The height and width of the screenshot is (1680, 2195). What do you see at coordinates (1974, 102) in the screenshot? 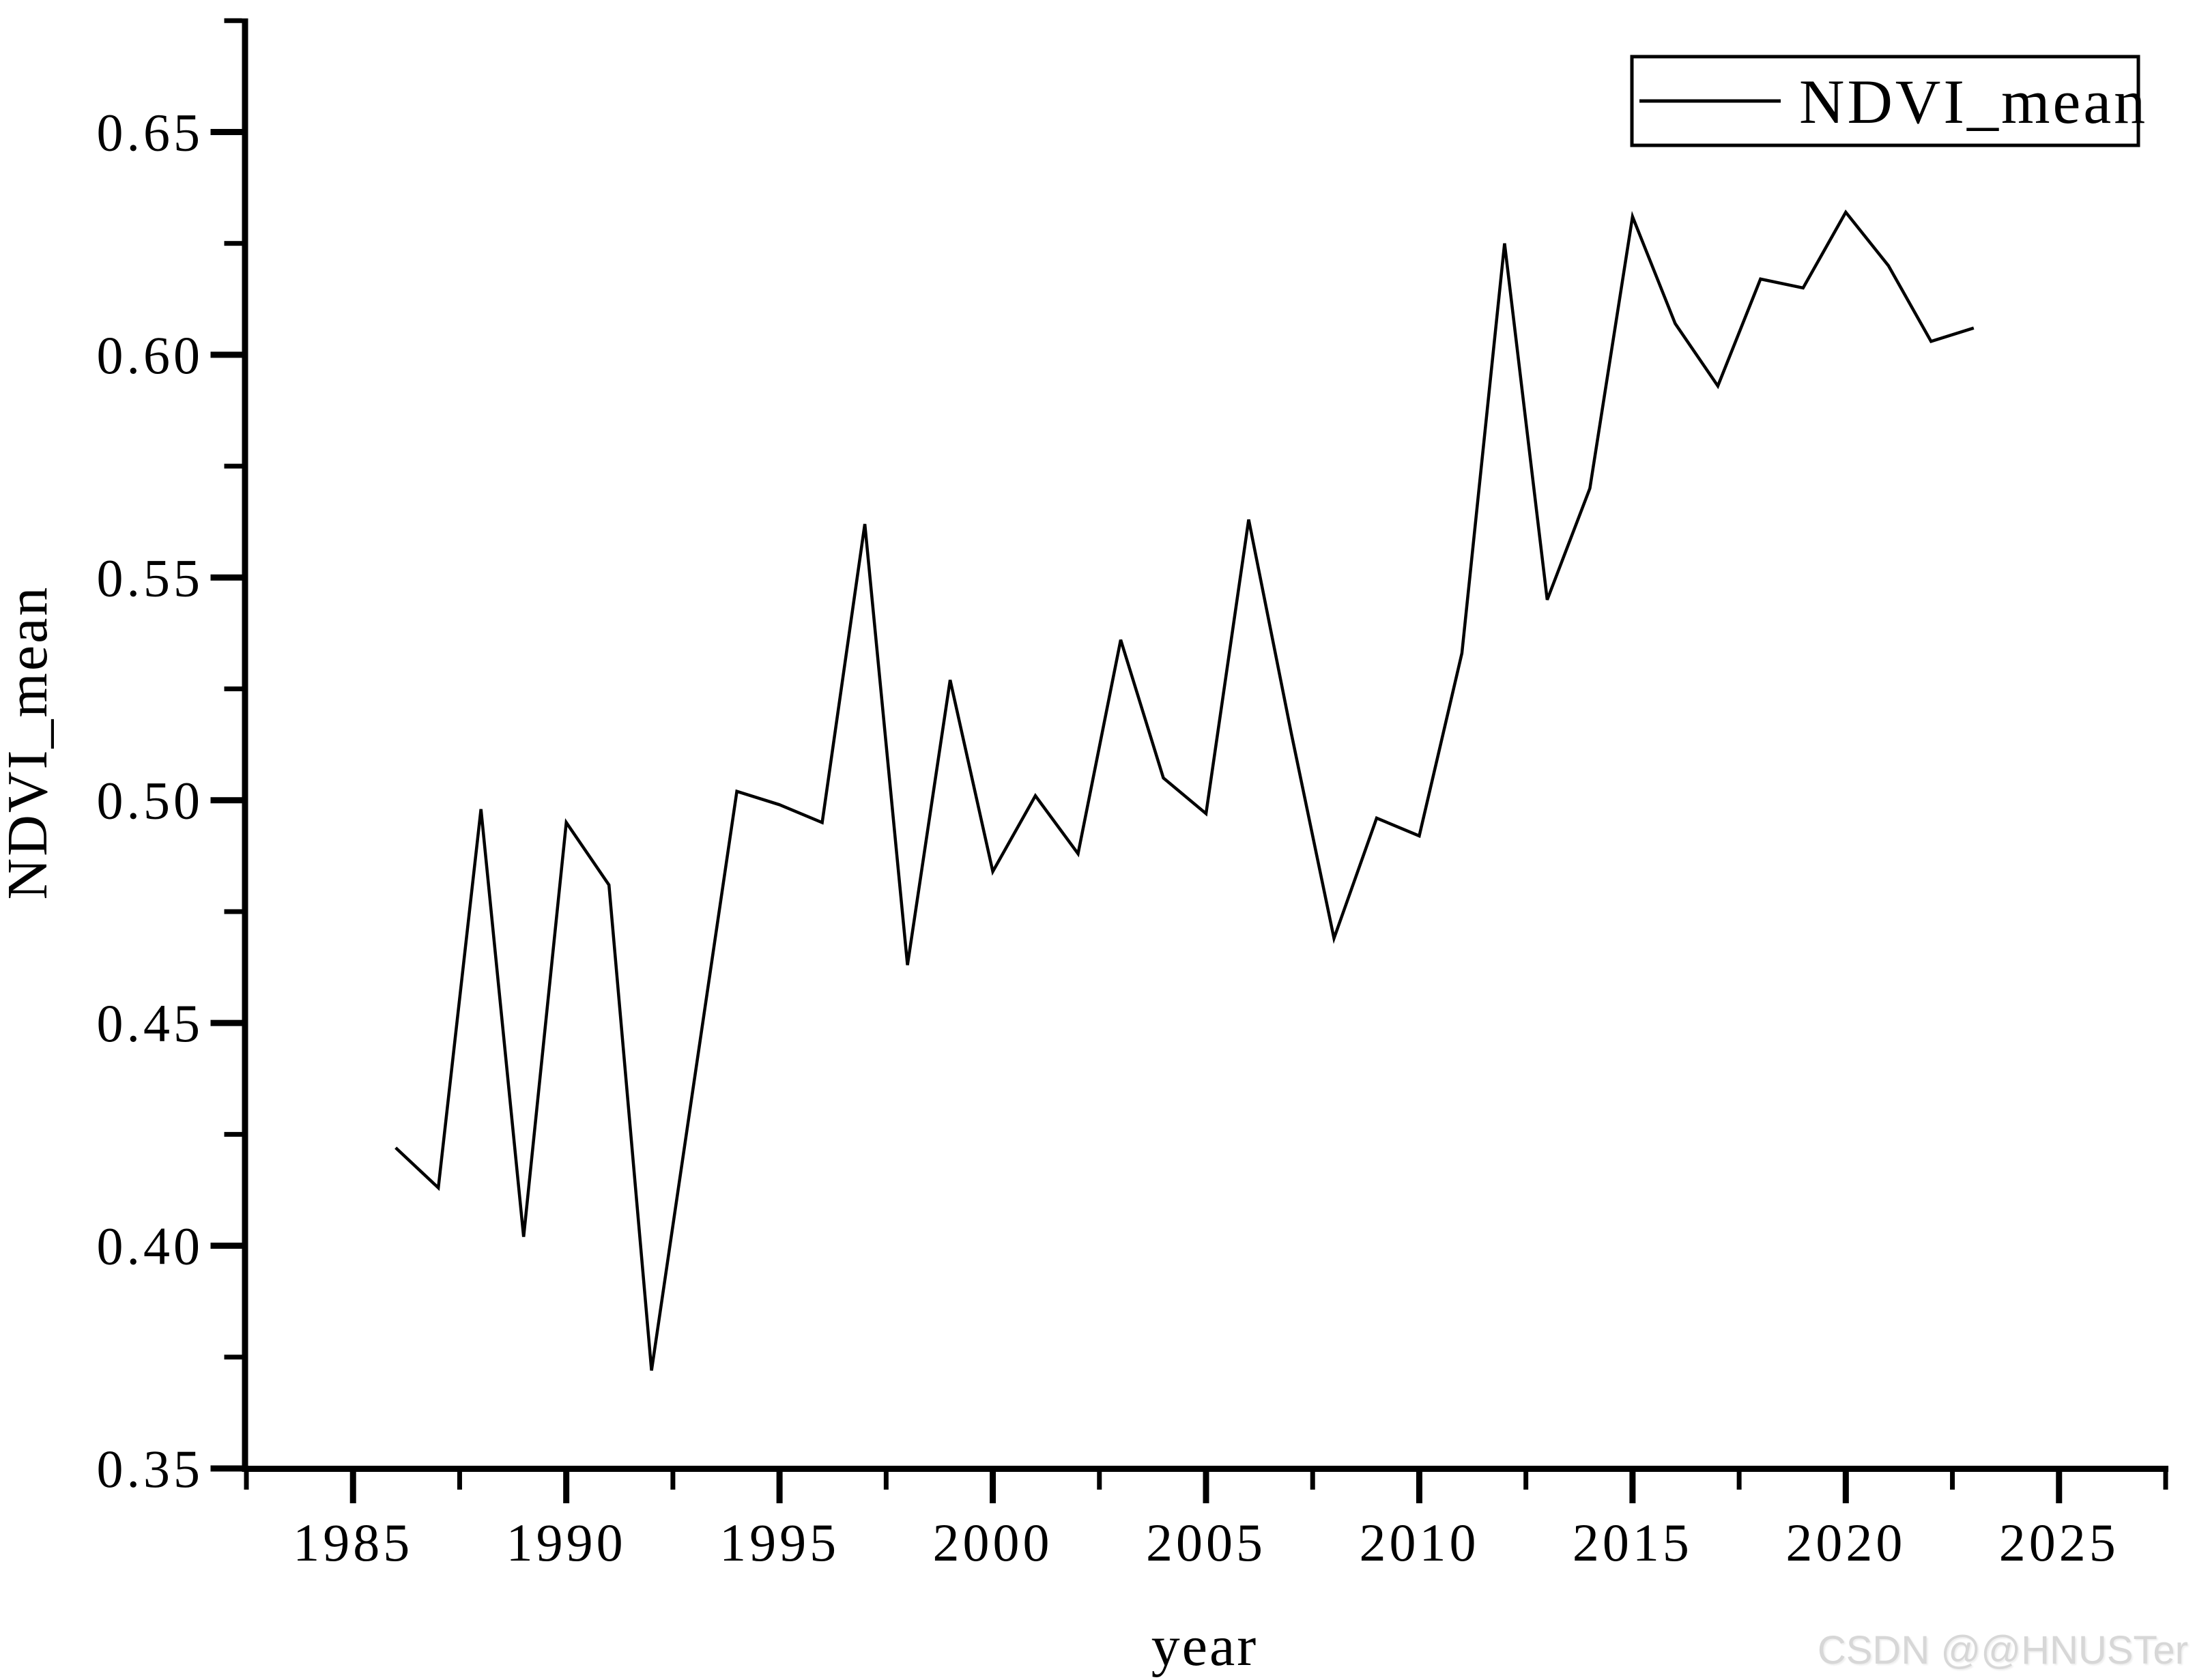
I see `legend-label: NDVI_mean` at bounding box center [1974, 102].